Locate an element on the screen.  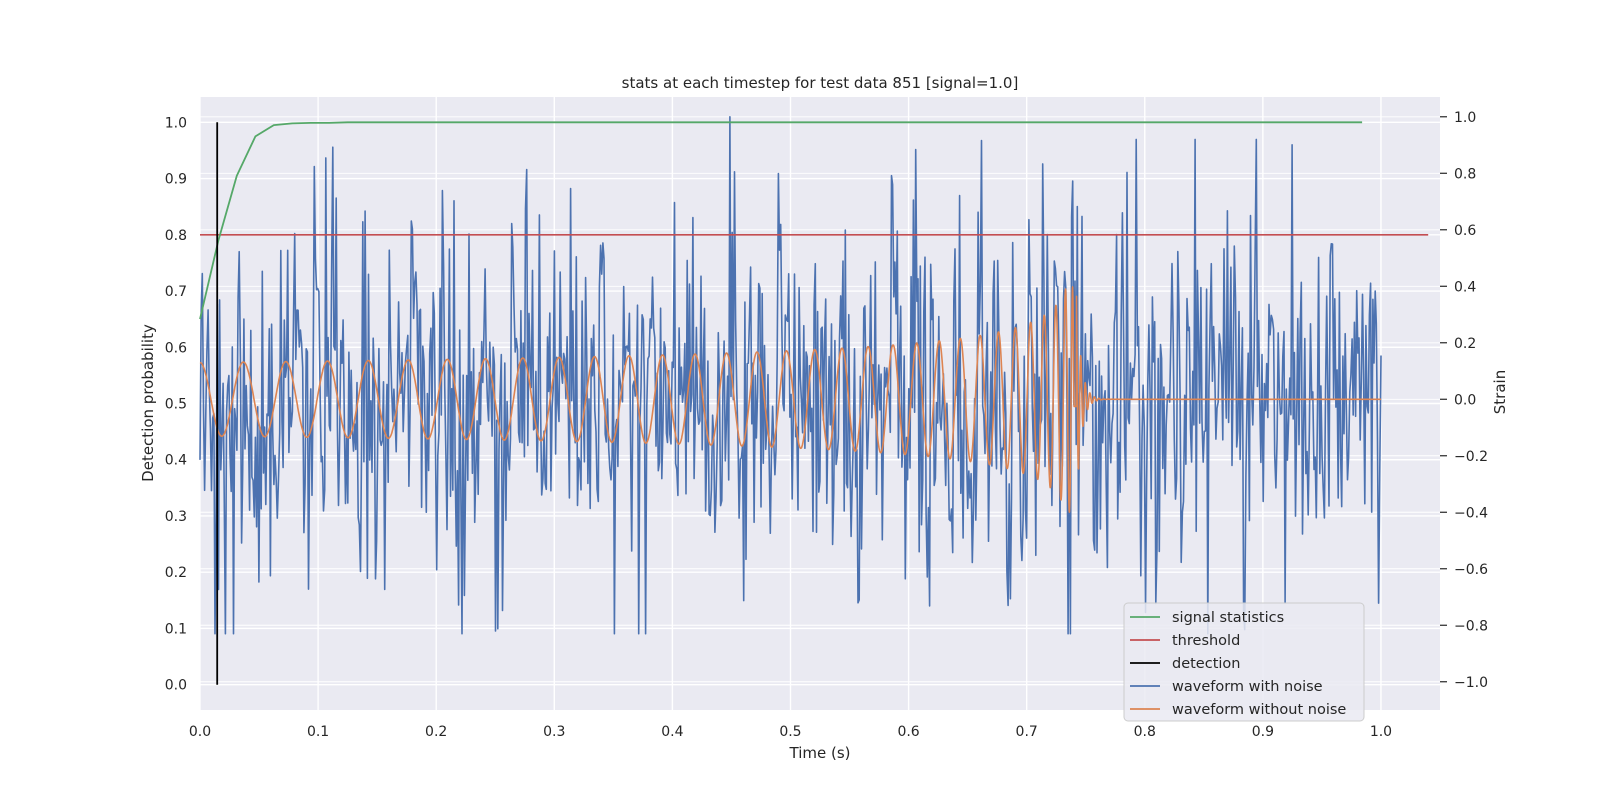
y-tick-label: 0.3 is located at coordinates (176, 517).